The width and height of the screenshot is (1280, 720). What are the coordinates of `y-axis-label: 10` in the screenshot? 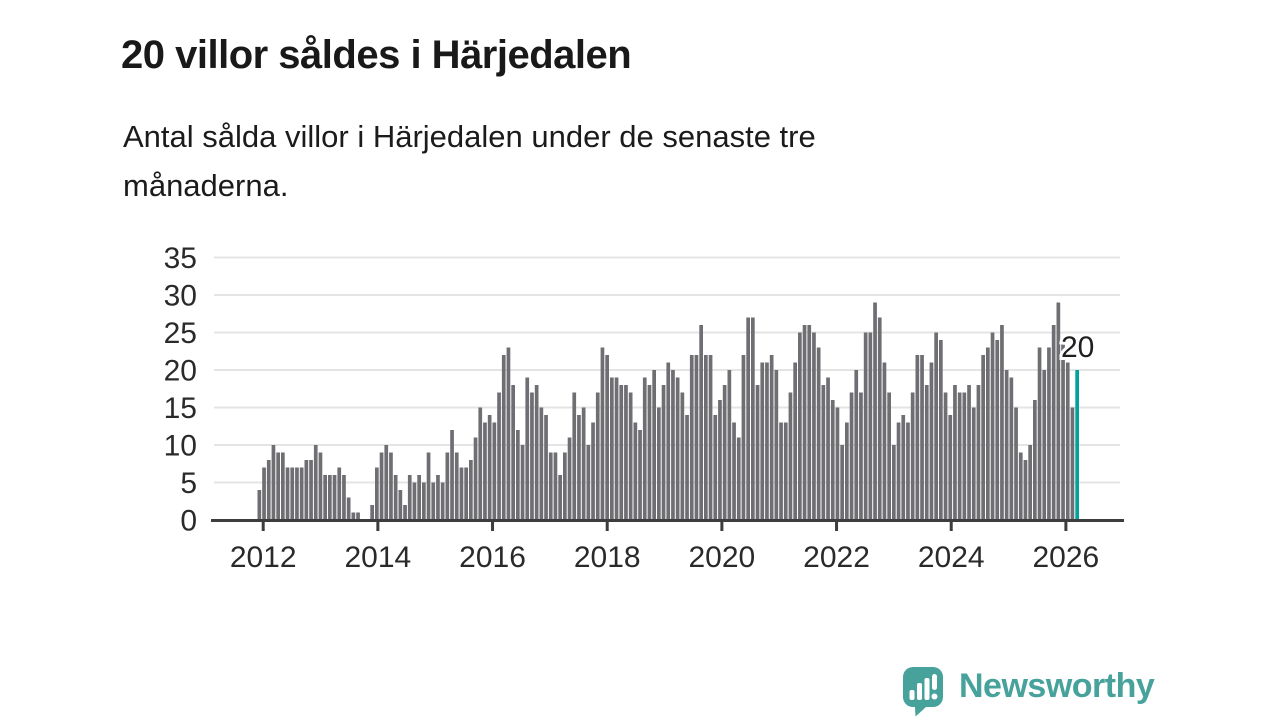 It's located at (180, 446).